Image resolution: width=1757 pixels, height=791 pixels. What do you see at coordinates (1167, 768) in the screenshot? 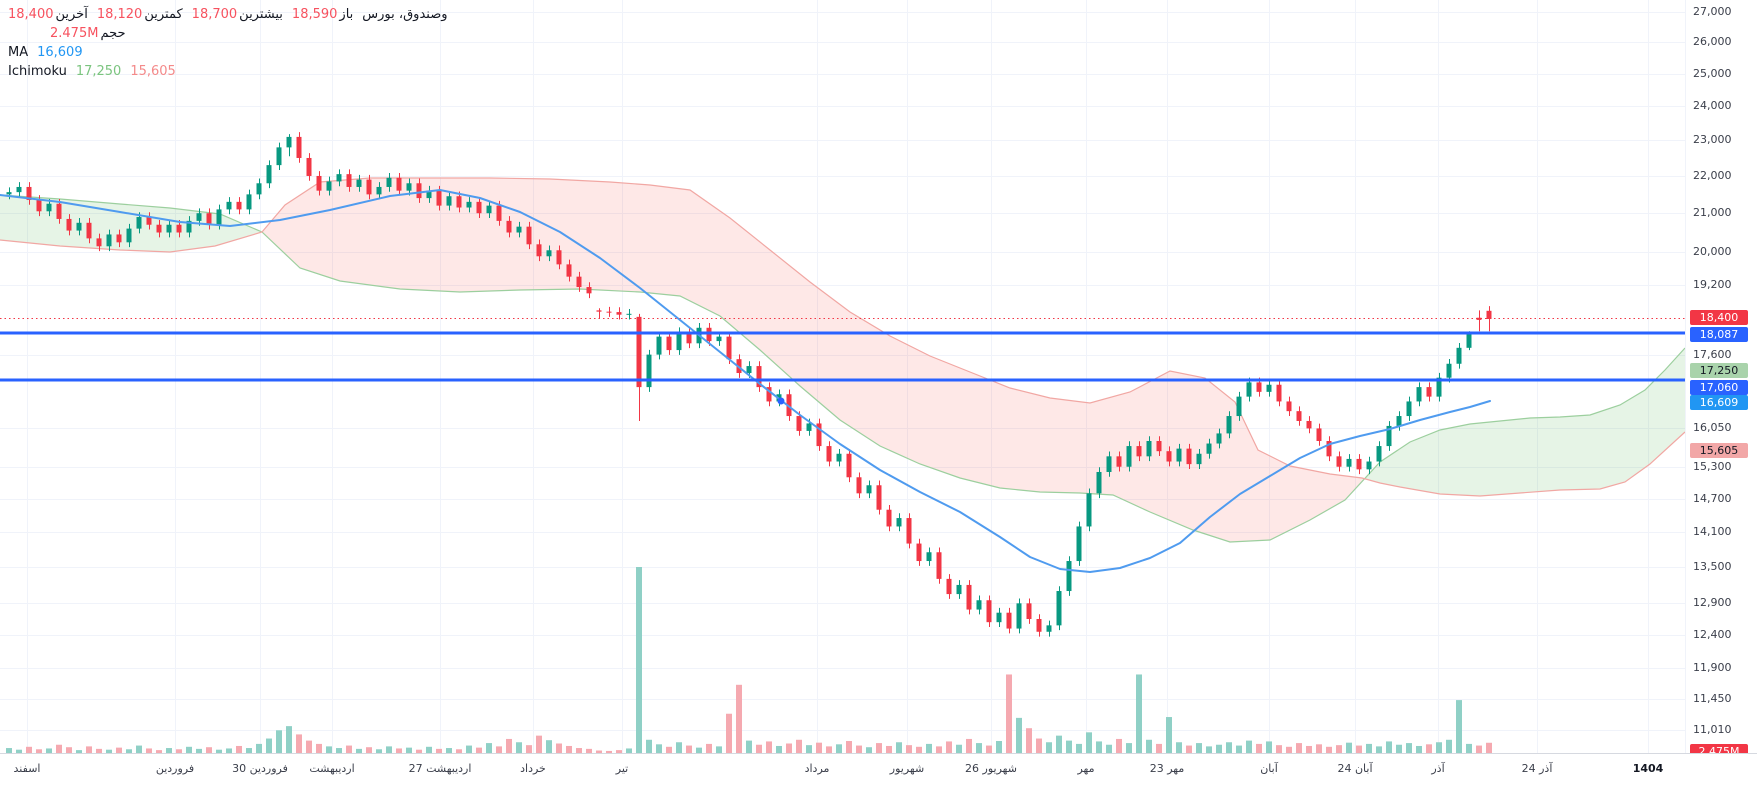
I see `time-axis-label: 23 مهر` at bounding box center [1167, 768].